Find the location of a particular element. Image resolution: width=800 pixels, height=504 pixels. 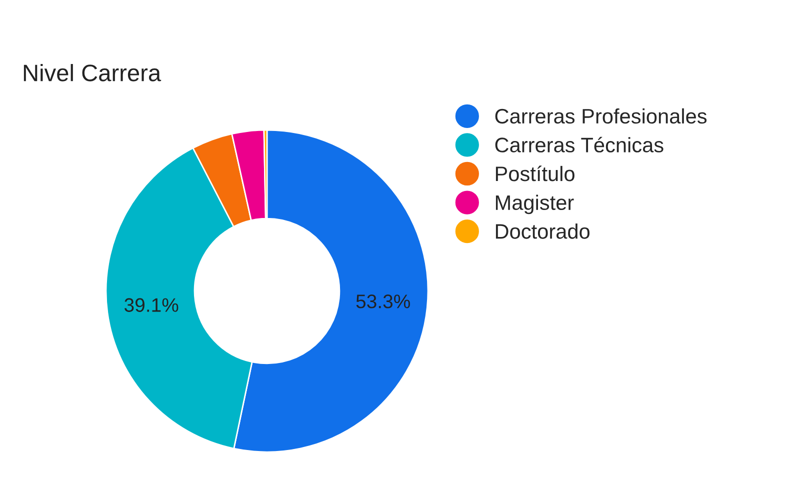

legend-label: Doctorado is located at coordinates (543, 231).